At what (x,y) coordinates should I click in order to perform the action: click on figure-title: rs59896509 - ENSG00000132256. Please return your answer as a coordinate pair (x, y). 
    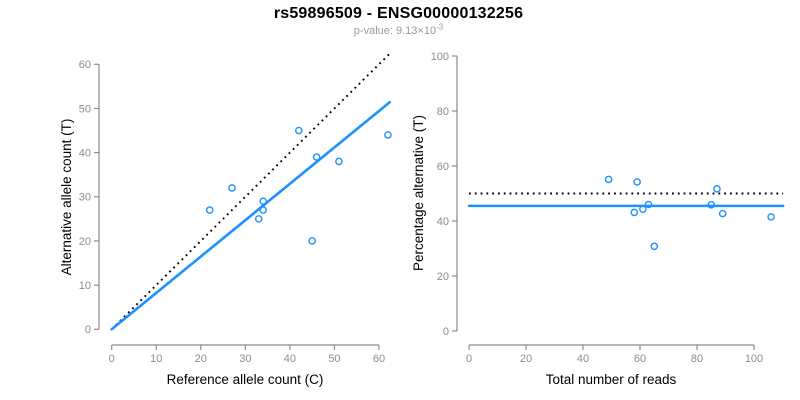
    Looking at the image, I should click on (398, 13).